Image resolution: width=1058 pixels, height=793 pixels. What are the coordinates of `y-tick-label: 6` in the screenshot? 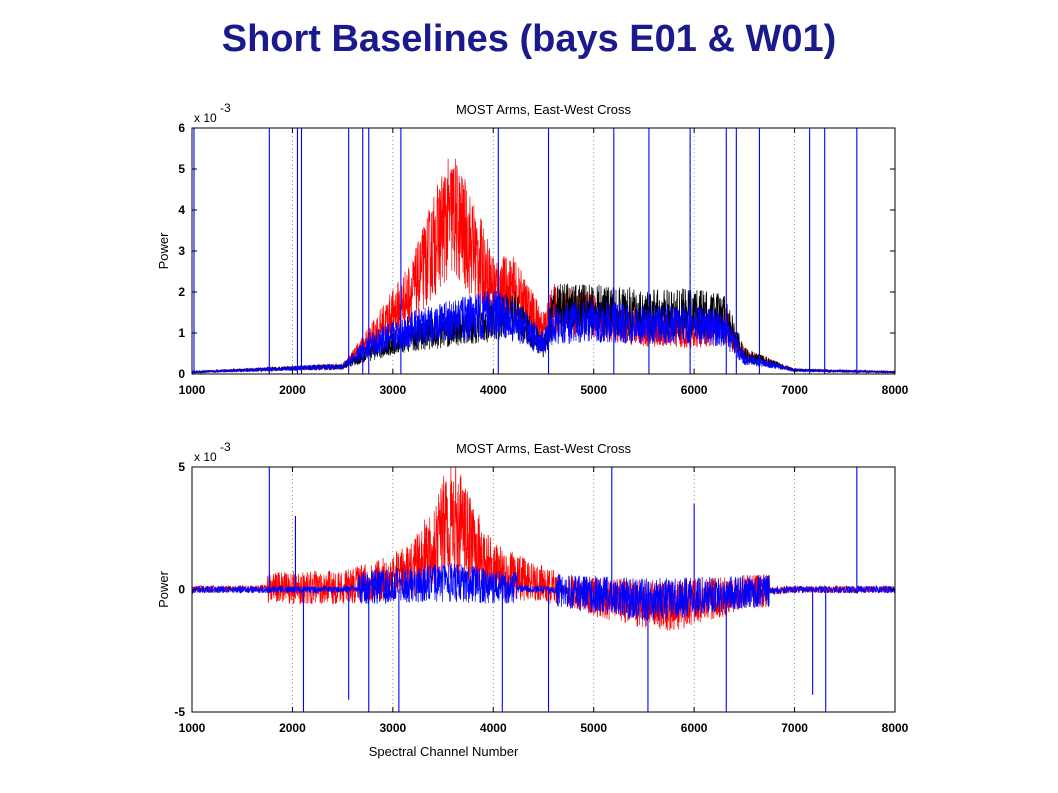 It's located at (181, 128).